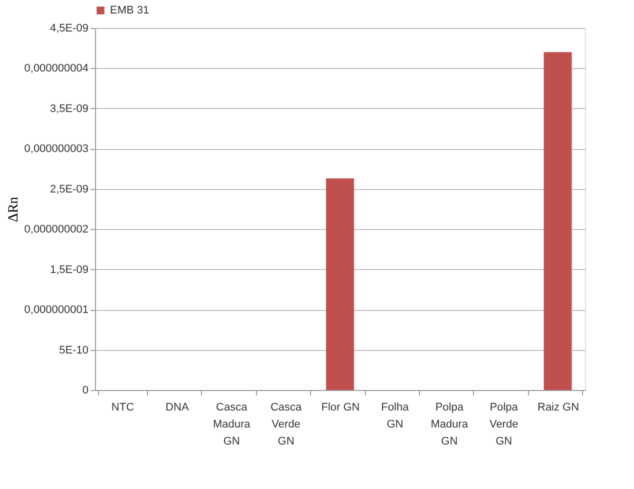  I want to click on y-axis-title: ΔRn, so click(14, 209).